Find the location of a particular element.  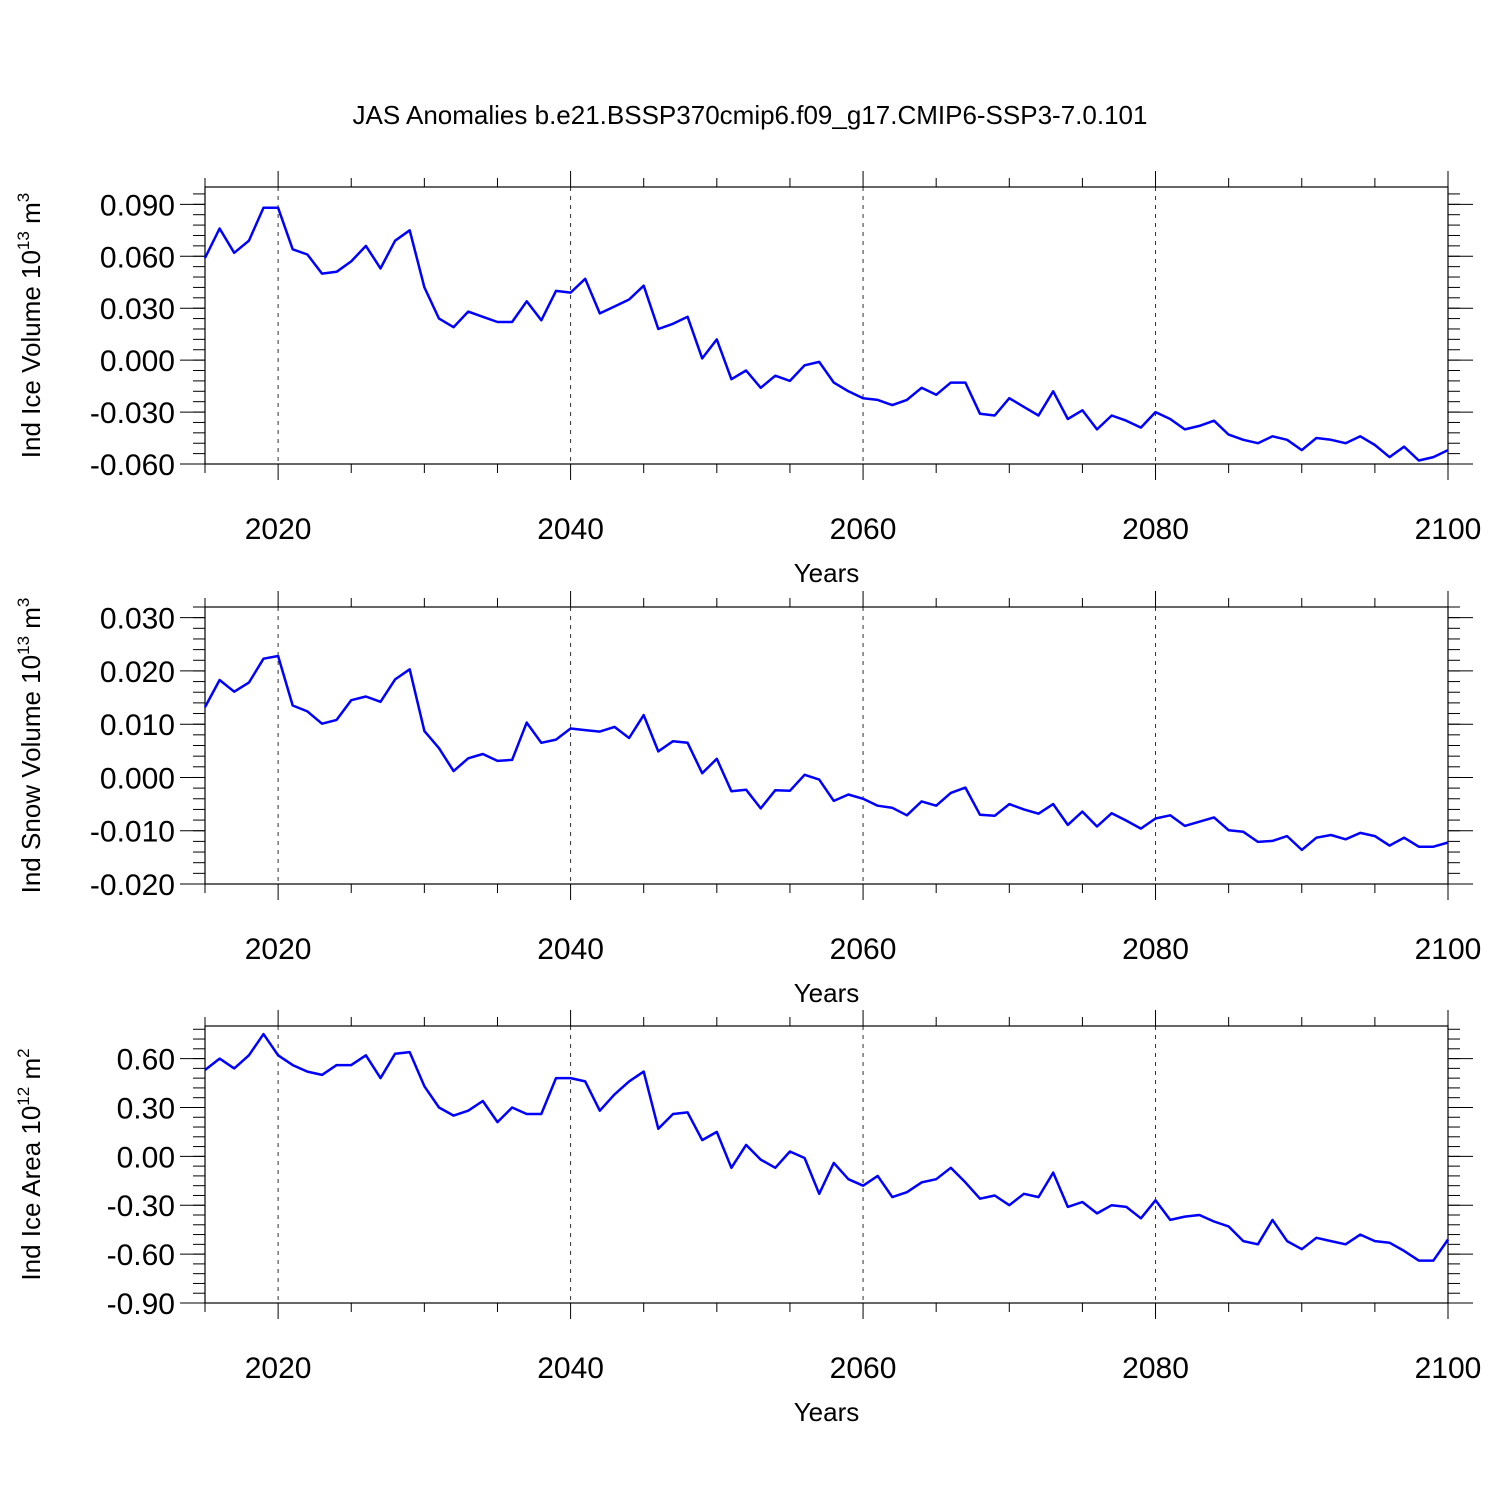

y-tick-label: 0.060 is located at coordinates (137, 257).